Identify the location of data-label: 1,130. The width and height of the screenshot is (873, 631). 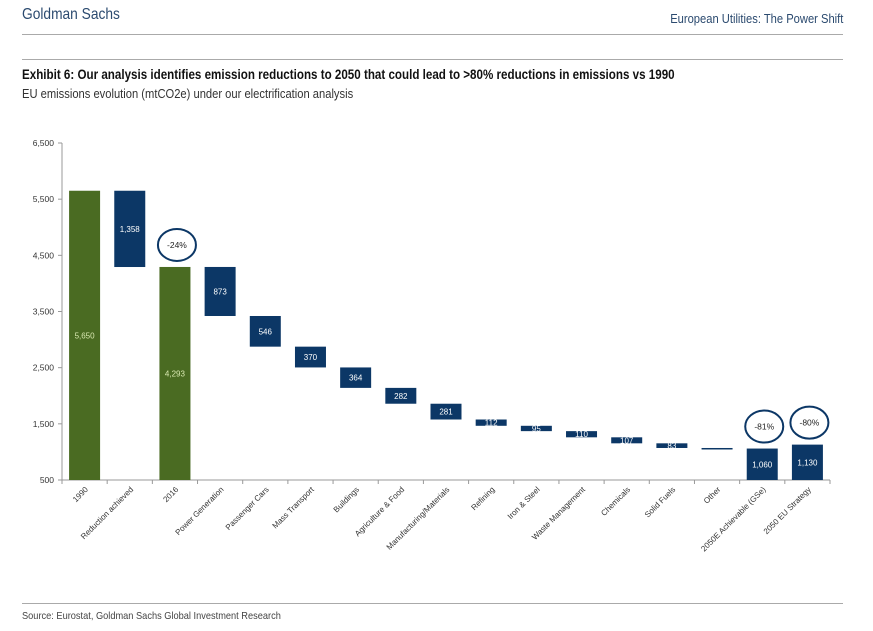
(807, 462).